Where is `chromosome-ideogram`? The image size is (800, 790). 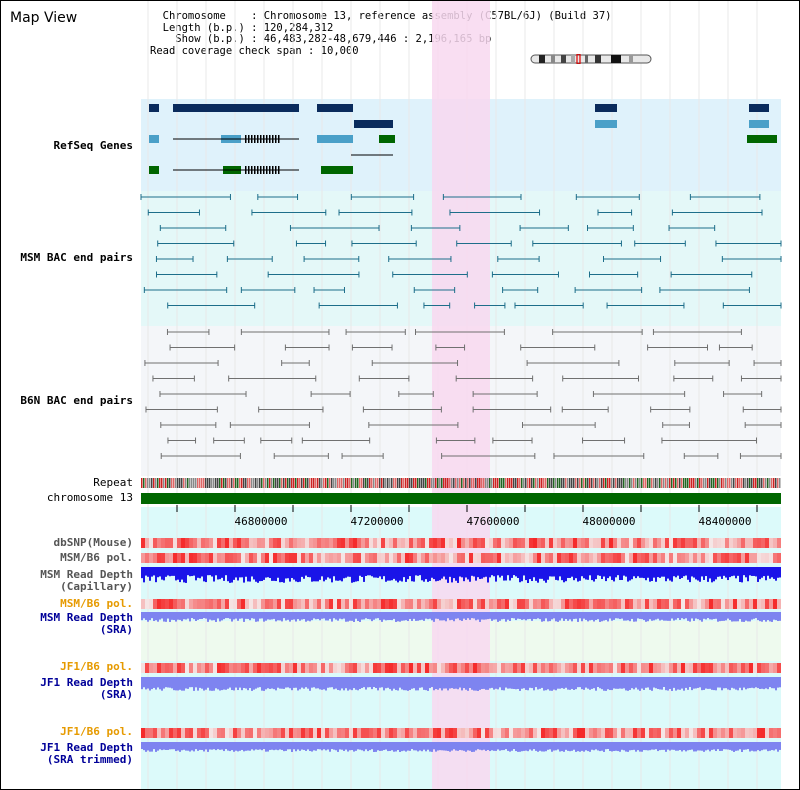
chromosome-ideogram is located at coordinates (591, 59).